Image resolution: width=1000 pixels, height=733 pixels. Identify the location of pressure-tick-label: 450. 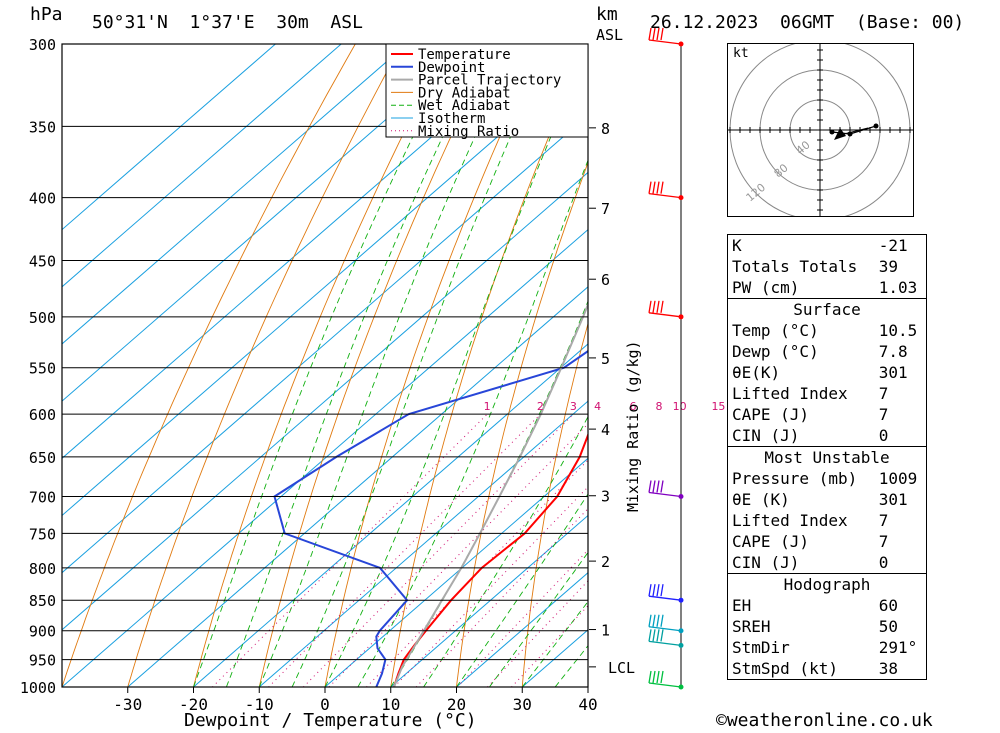
(42, 262).